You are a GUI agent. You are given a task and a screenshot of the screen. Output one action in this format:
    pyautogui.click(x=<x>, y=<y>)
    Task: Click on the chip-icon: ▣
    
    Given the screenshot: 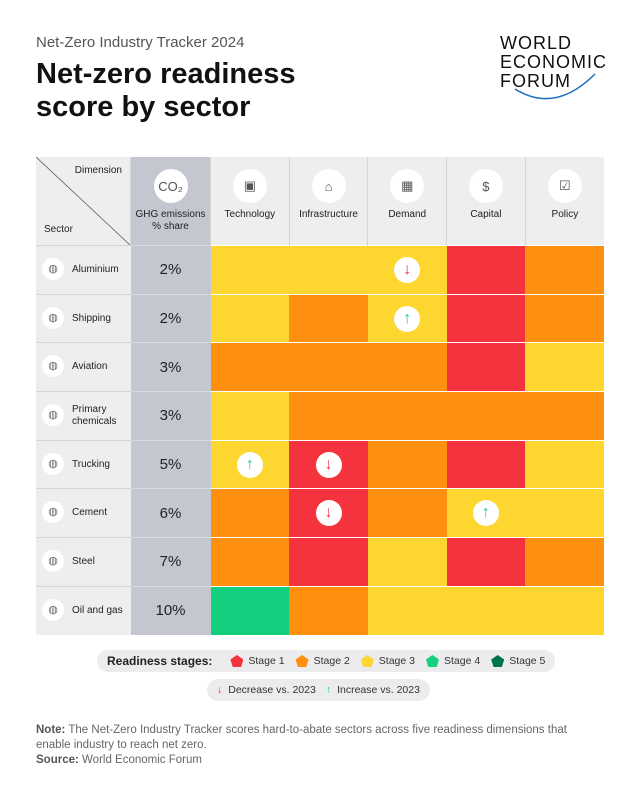 What is the action you would take?
    pyautogui.click(x=249, y=186)
    